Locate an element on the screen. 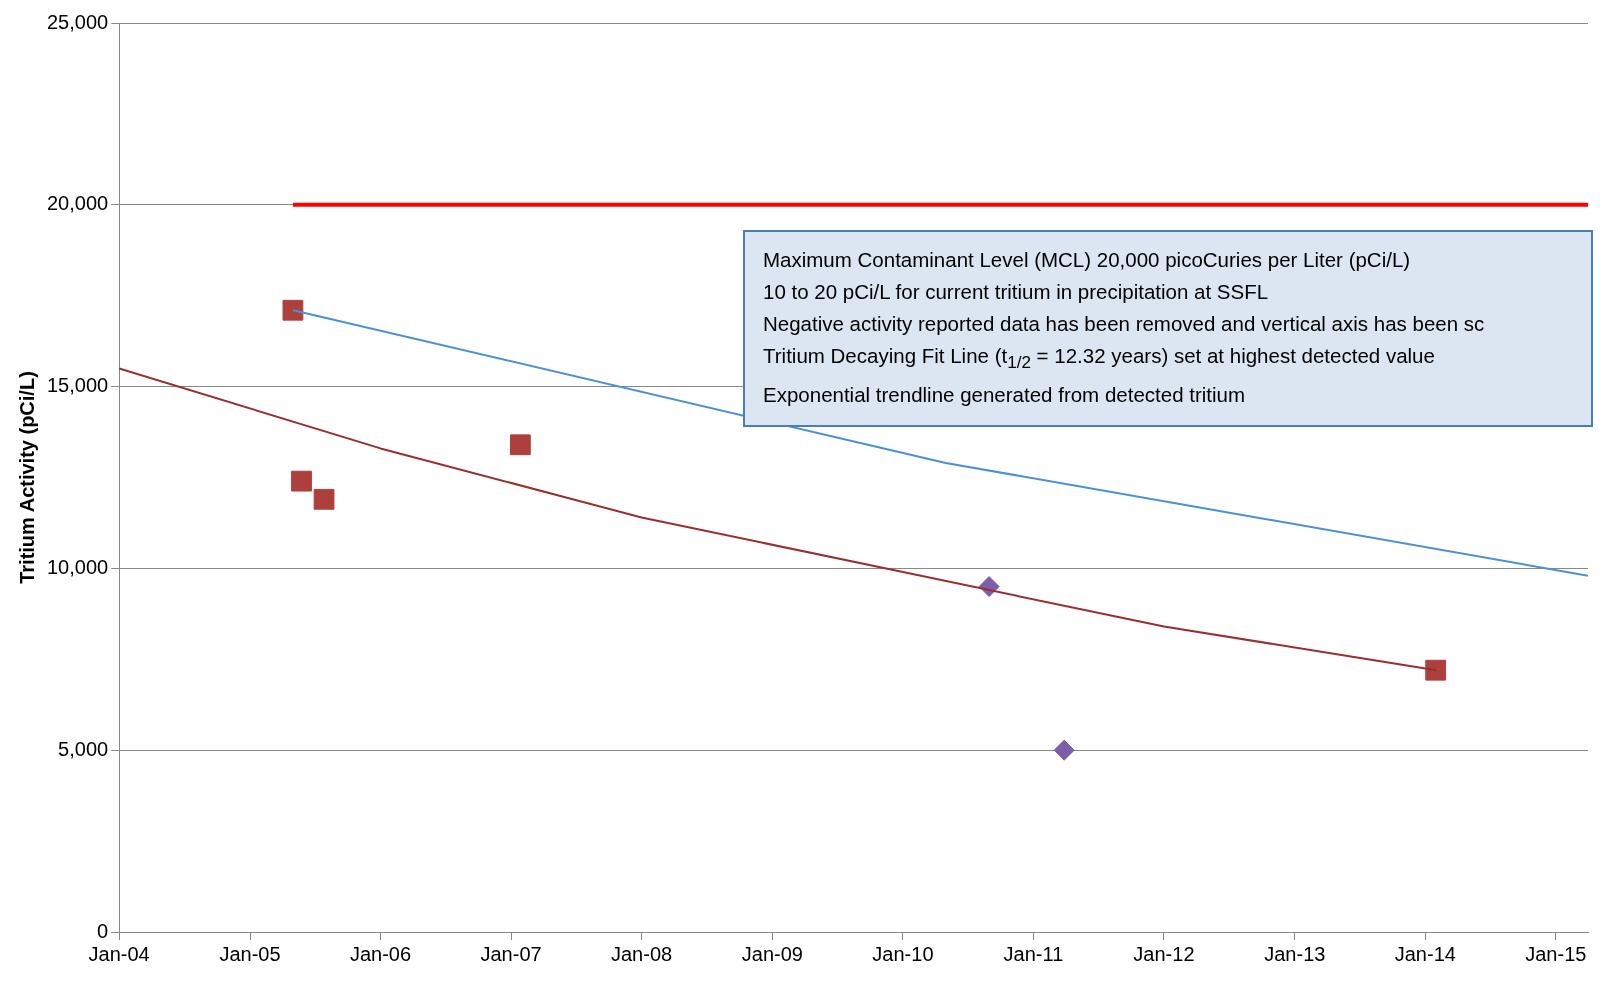  x-tick-label: Jan-10 is located at coordinates (903, 953).